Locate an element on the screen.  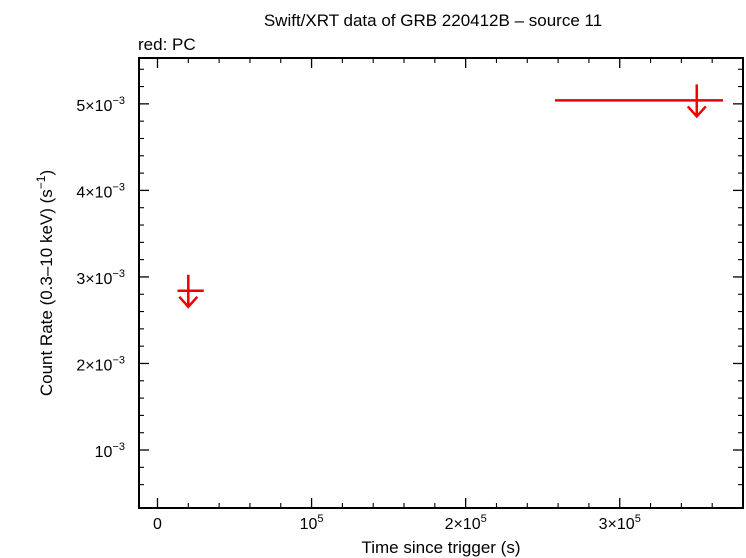
y-tick-label: 5×10⁻³ is located at coordinates (100, 105).